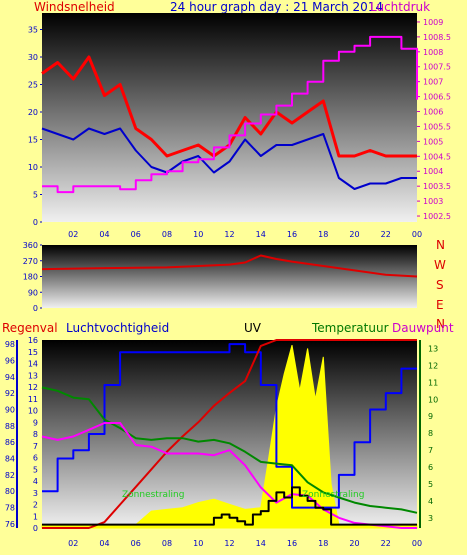 This screenshot has height=555, width=467. What do you see at coordinates (433, 201) in the screenshot?
I see `pressure-y-tick: 1003` at bounding box center [433, 201].